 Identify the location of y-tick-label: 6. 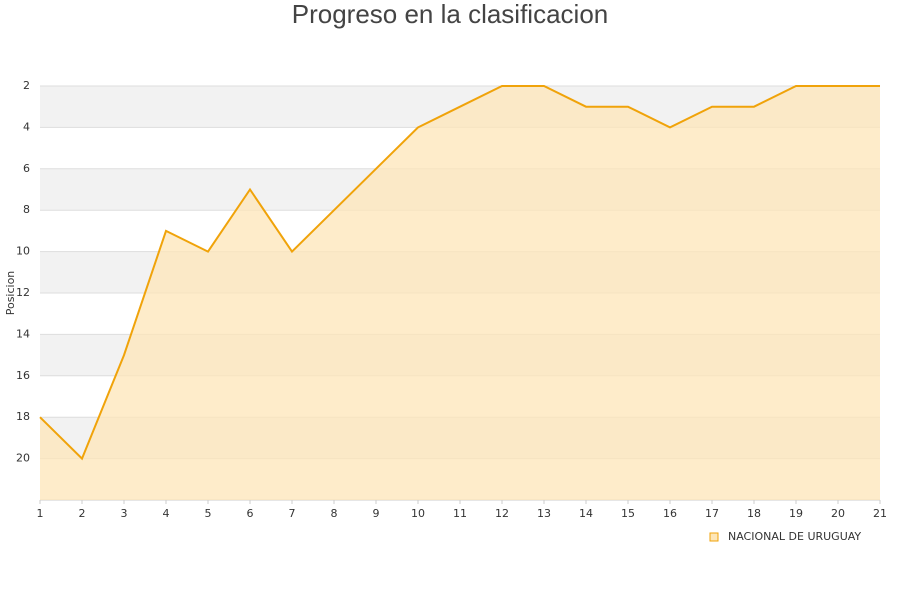
(26, 168).